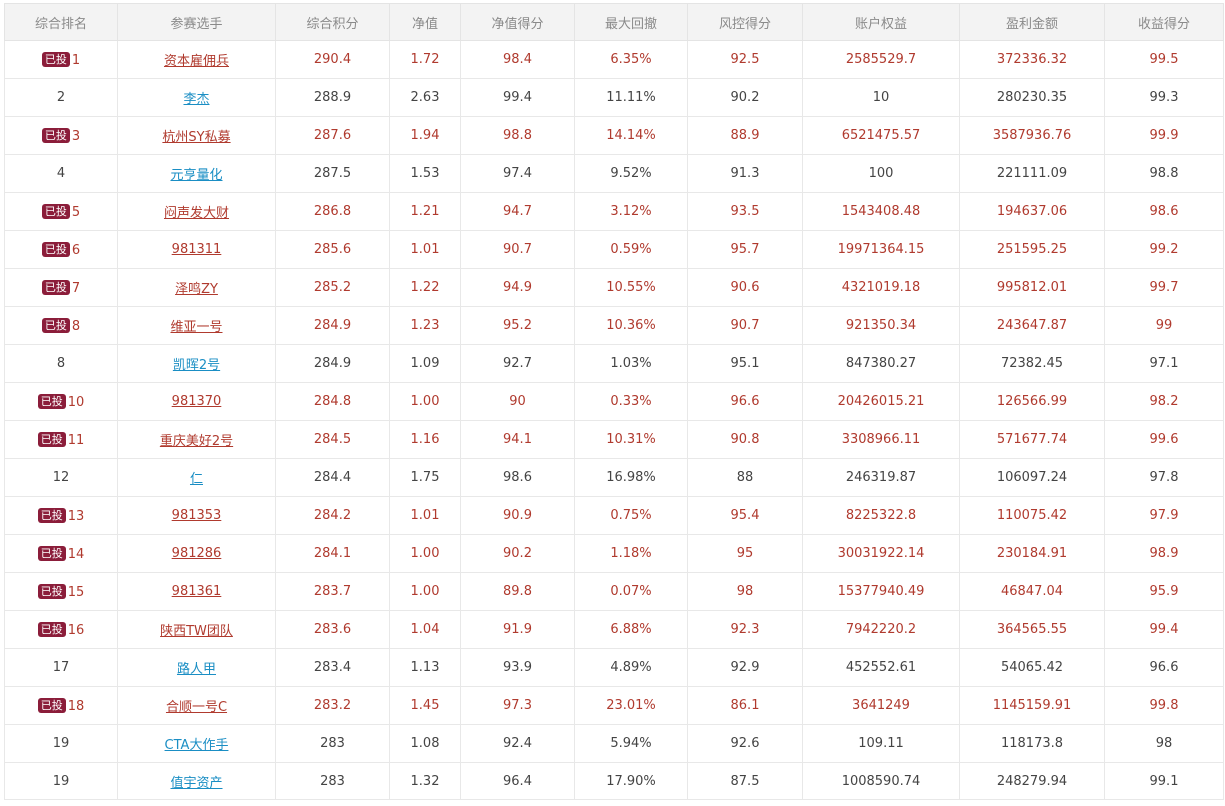 This screenshot has width=1225, height=806. I want to click on player-name-link: 981353, so click(196, 515).